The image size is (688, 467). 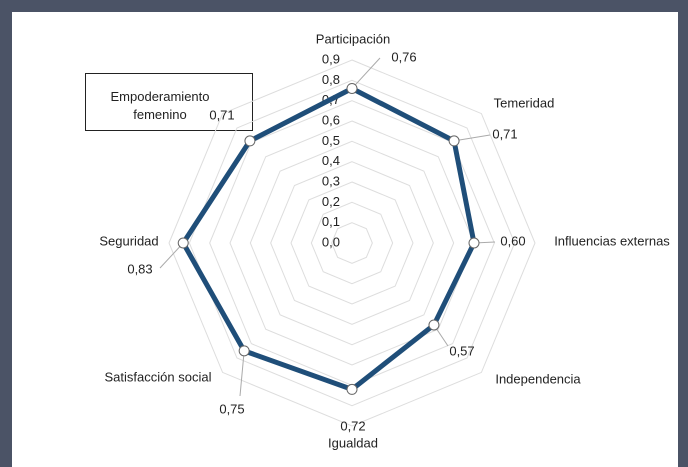 What do you see at coordinates (524, 102) in the screenshot?
I see `category-label: Temeridad` at bounding box center [524, 102].